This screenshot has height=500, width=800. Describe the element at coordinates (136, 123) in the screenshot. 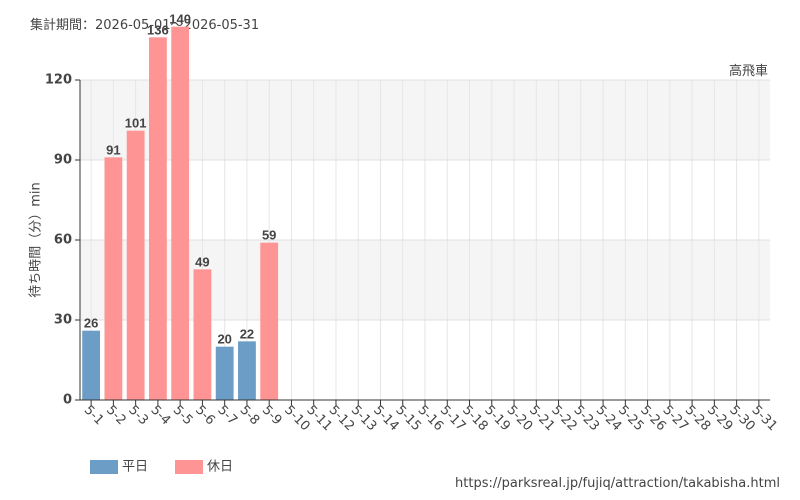

I see `value-label: 101` at that location.